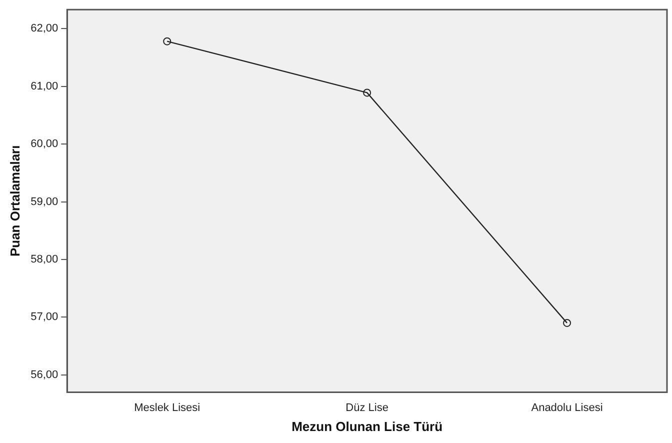 The width and height of the screenshot is (672, 443). What do you see at coordinates (567, 408) in the screenshot?
I see `x-tick-label: Anadolu Lisesi` at bounding box center [567, 408].